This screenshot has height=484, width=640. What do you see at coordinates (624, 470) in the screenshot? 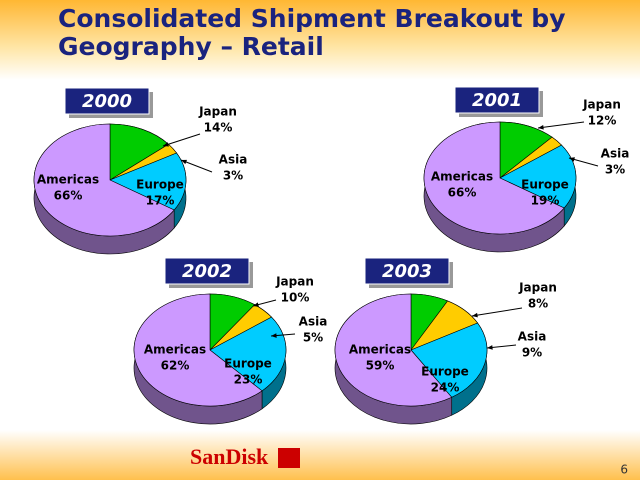
I see `page-number: 6` at bounding box center [624, 470].